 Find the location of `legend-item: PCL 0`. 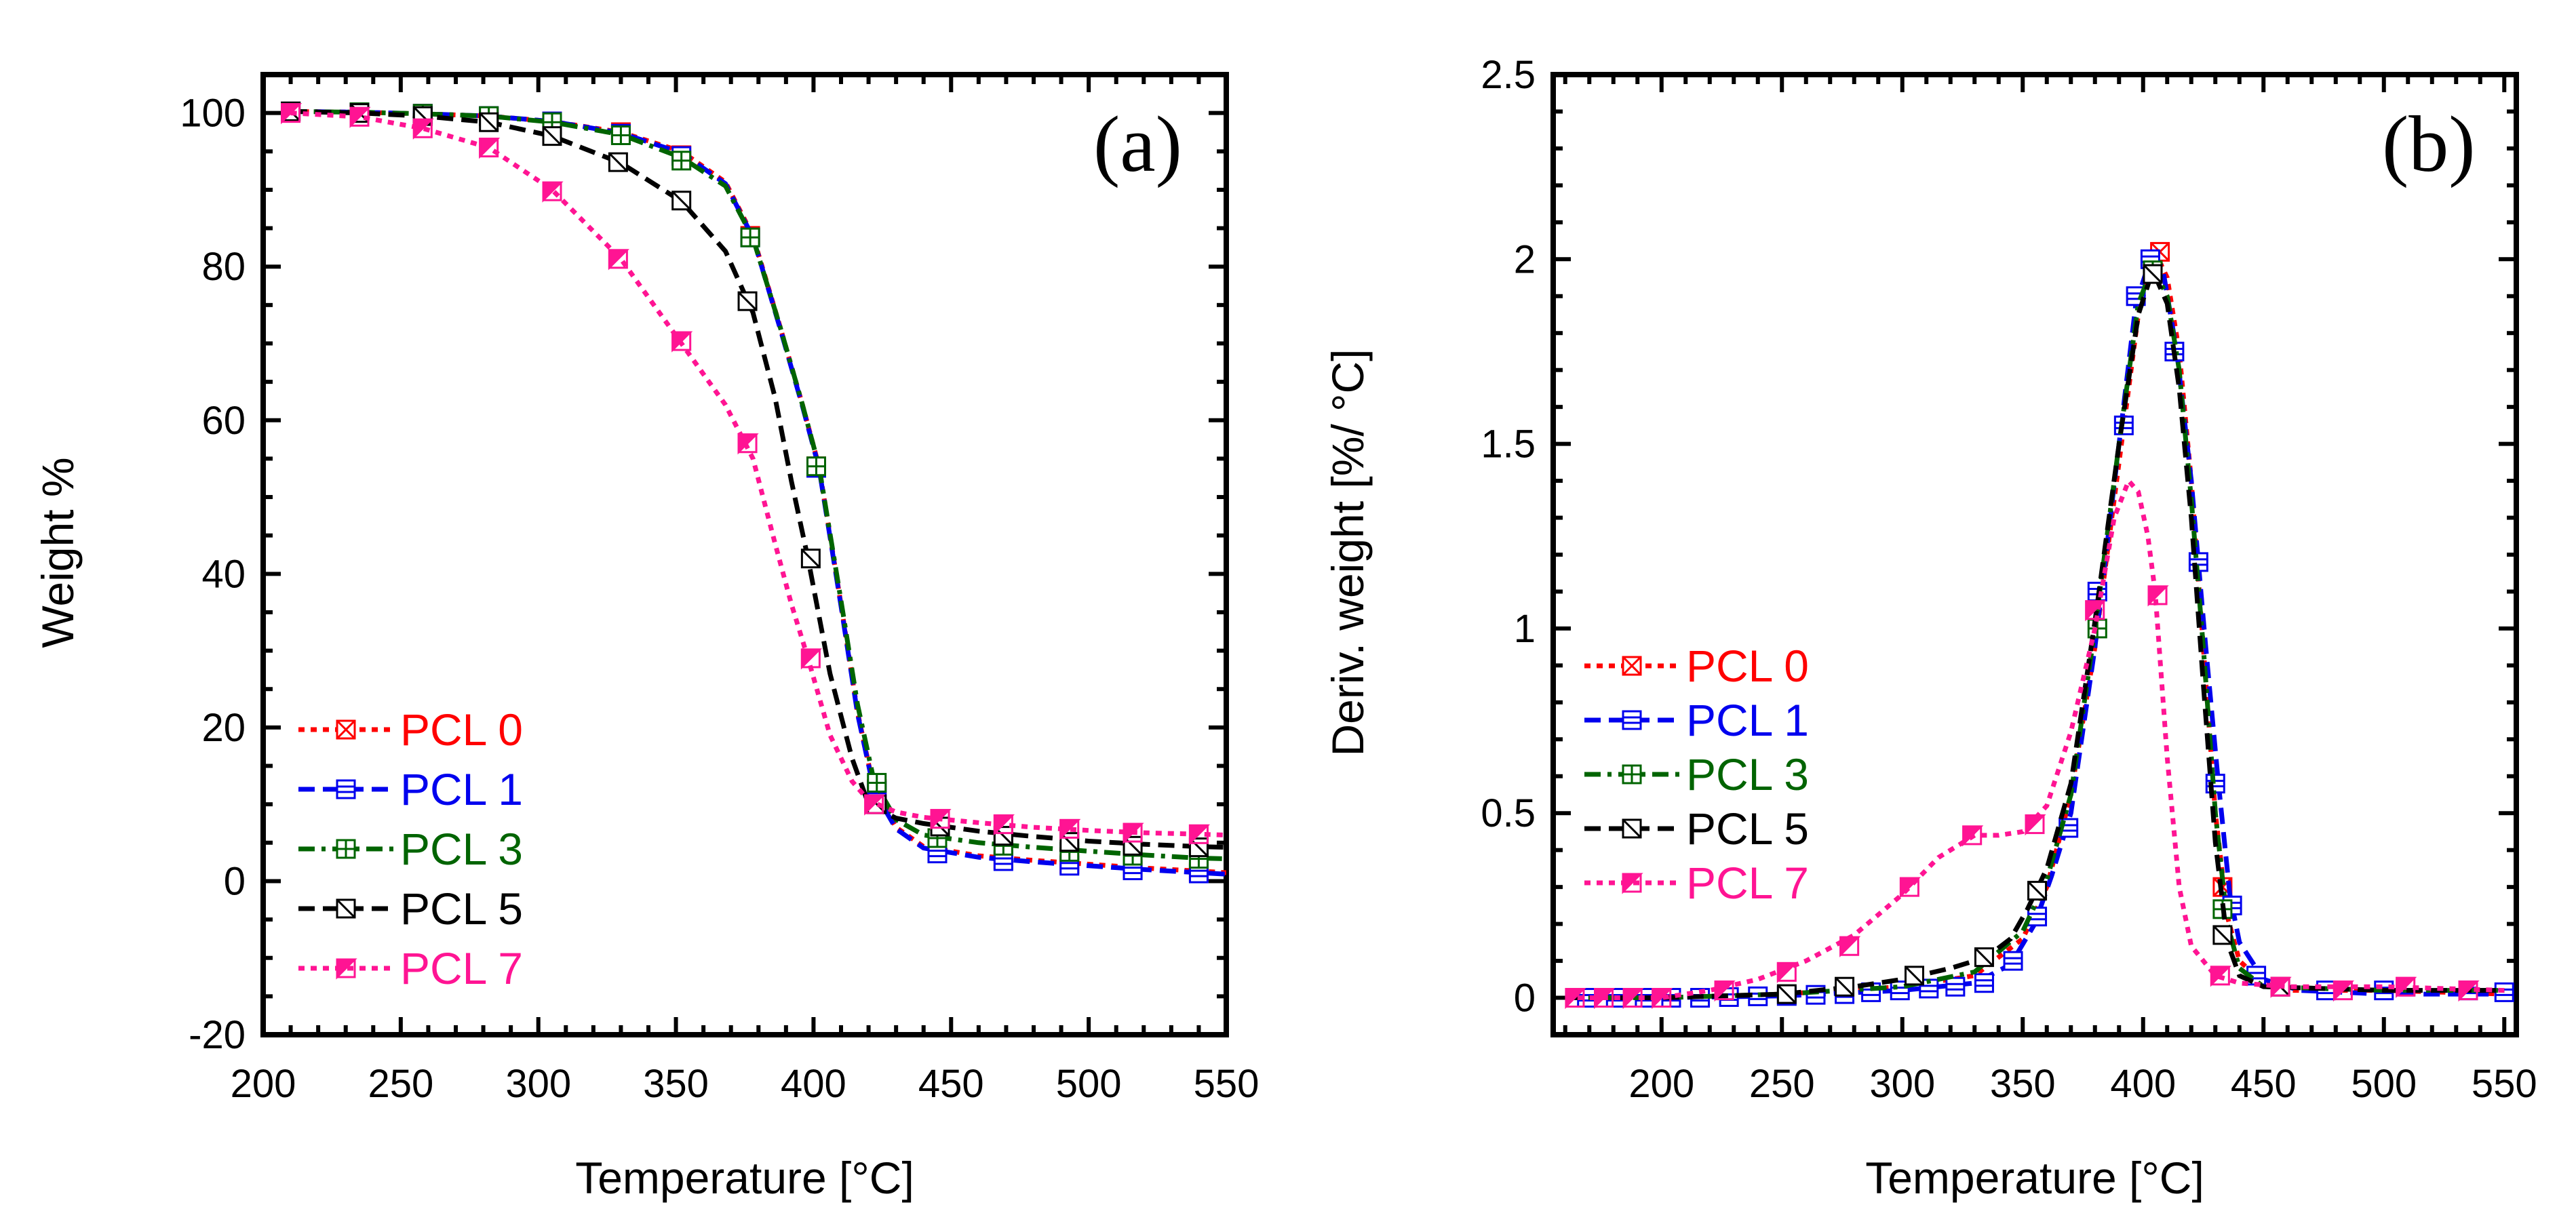

legend-item: PCL 0 is located at coordinates (410, 730).